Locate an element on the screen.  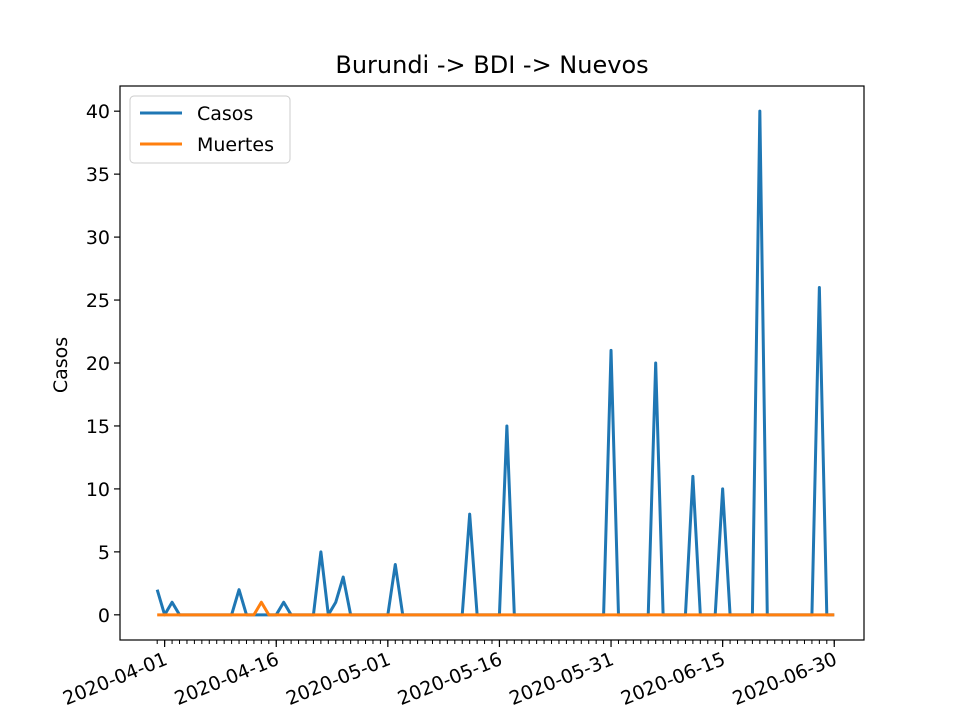
muertes-line is located at coordinates (496, 608).